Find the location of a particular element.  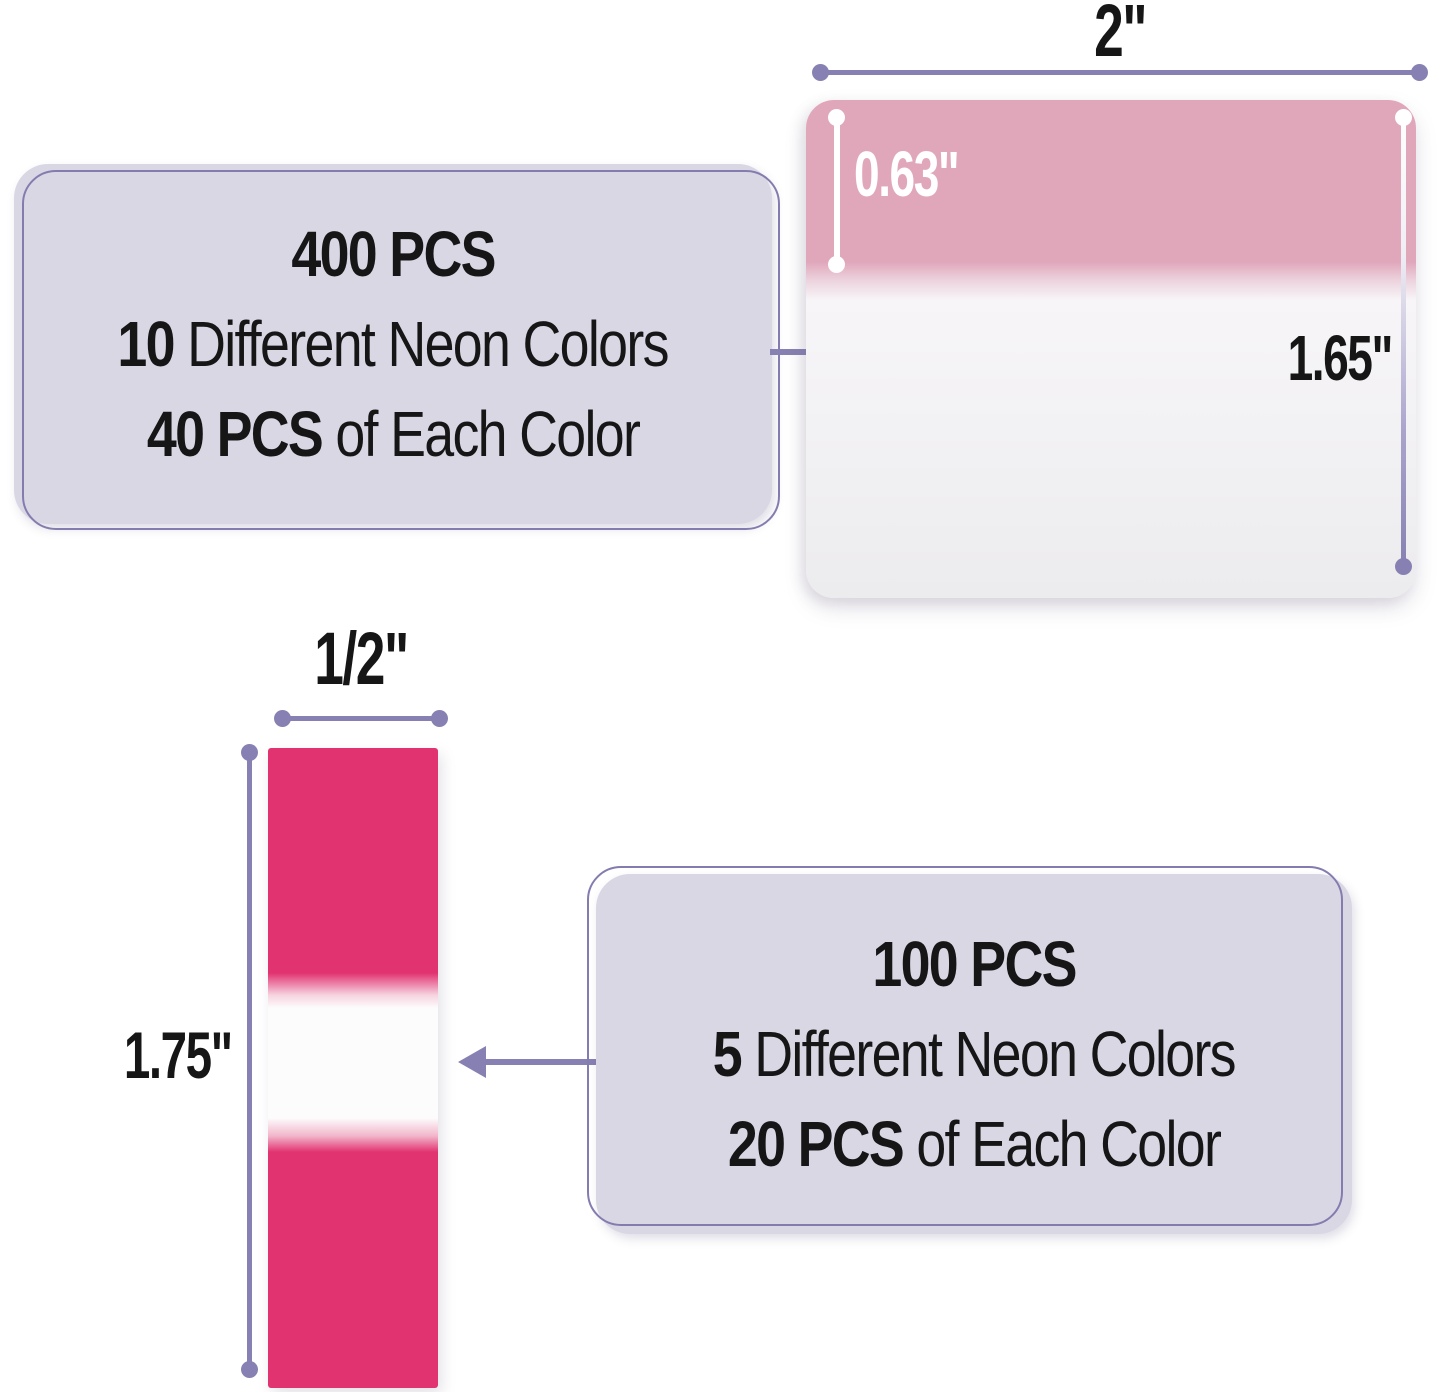

note-400-line3: 40 PCS of Each Color is located at coordinates (393, 434).